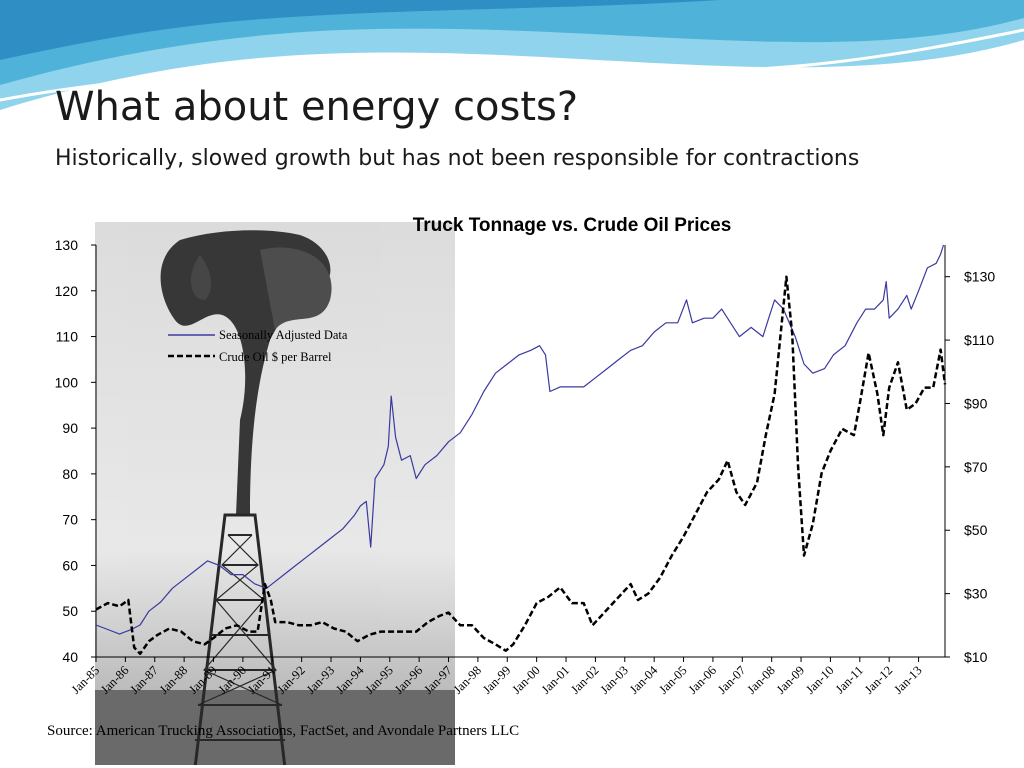  Describe the element at coordinates (512, 55) in the screenshot. I see `header-waves-decoration` at that location.